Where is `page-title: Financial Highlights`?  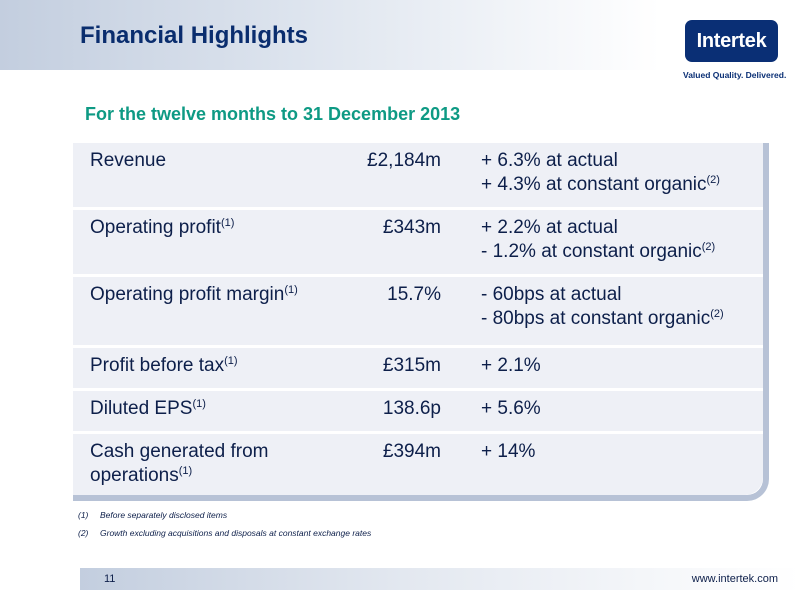
page-title: Financial Highlights is located at coordinates (194, 35).